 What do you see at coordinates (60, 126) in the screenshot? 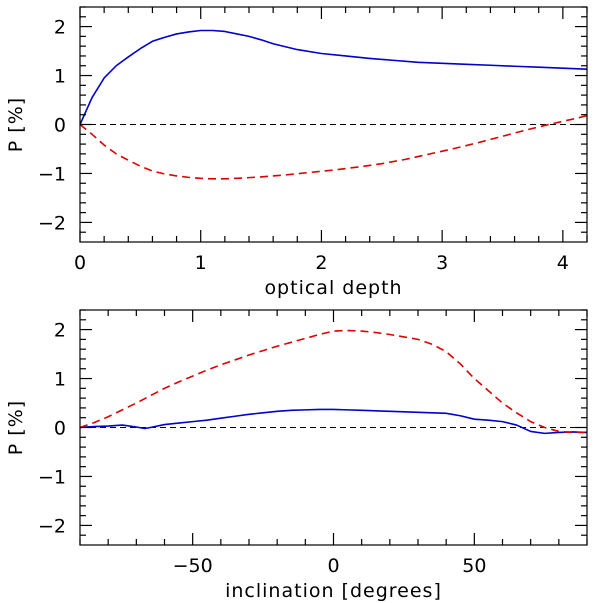
I see `top-y-tick-label: 0` at bounding box center [60, 126].